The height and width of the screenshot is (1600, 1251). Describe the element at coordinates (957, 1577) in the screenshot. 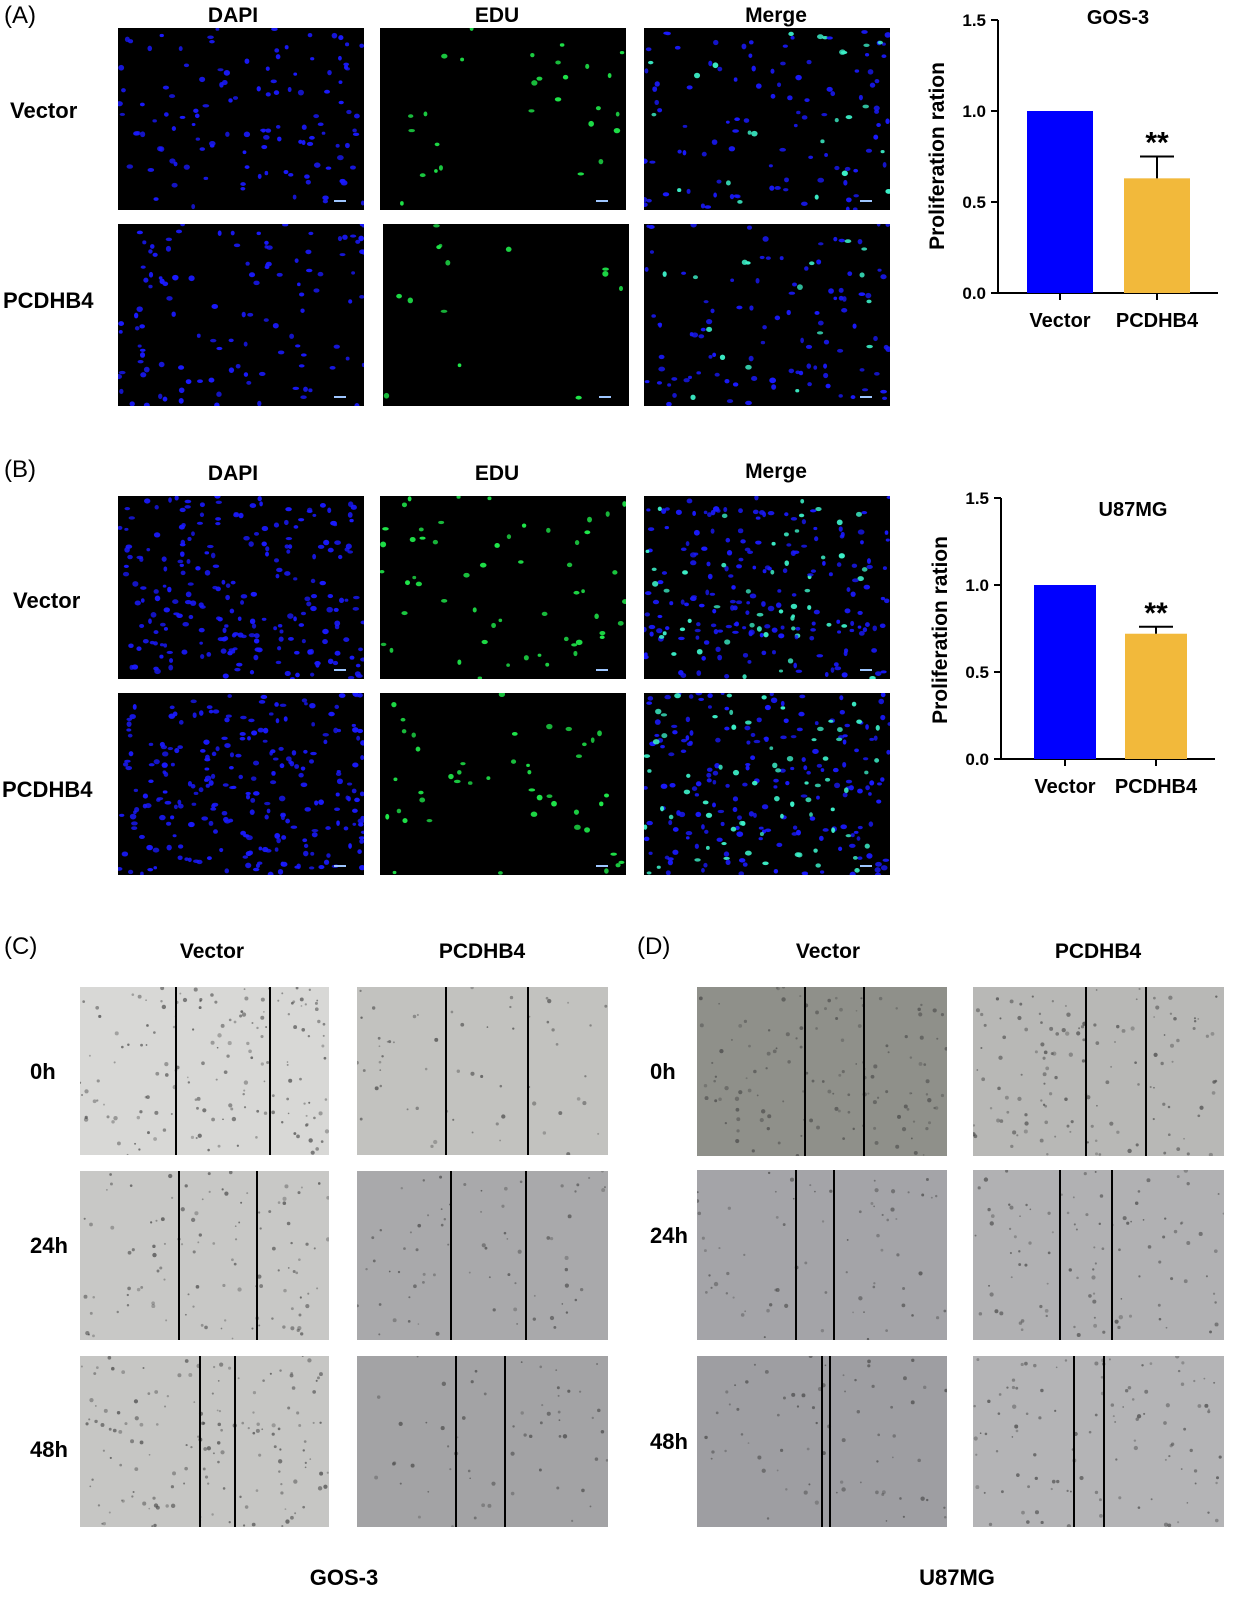

I see `cell-line-label-u87mg: U87MG` at that location.